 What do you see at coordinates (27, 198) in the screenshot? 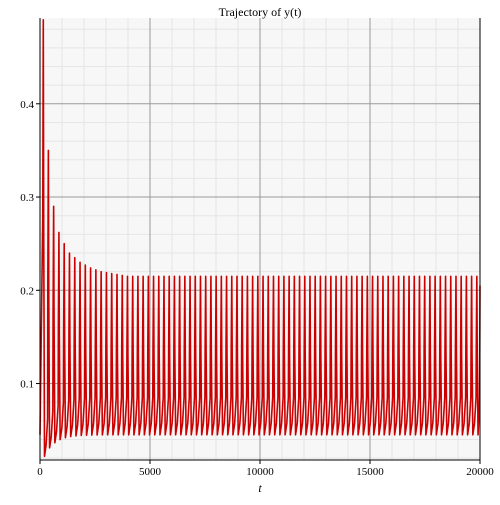
I see `y-tick-label: 0.3` at bounding box center [27, 198].